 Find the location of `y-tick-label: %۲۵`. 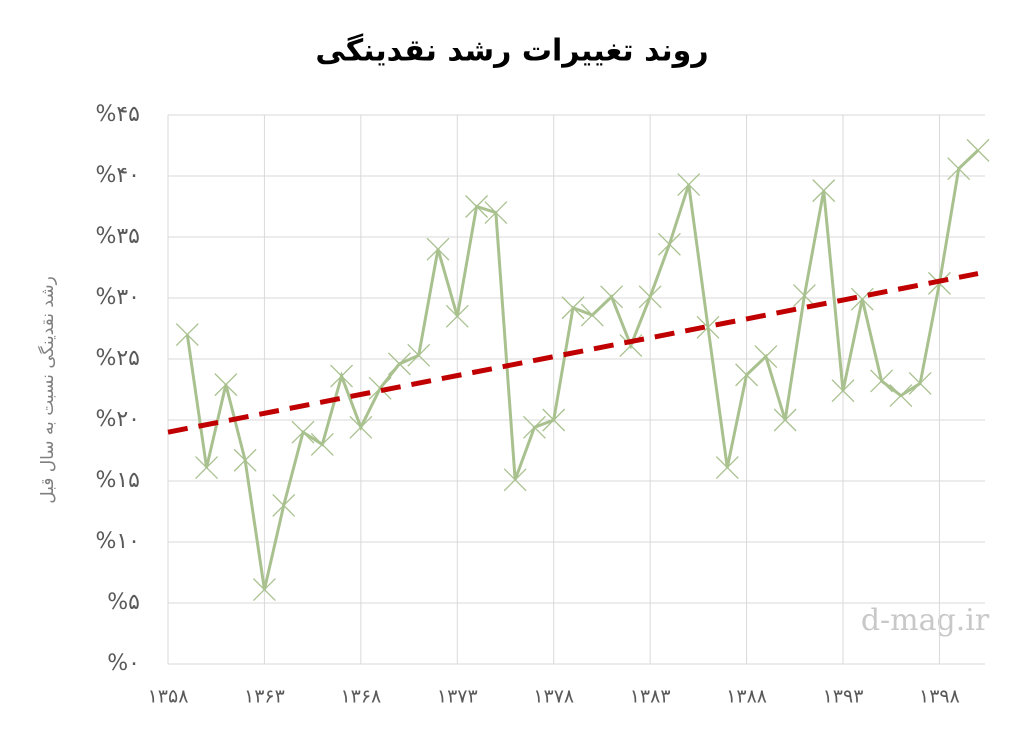

y-tick-label: %۲۵ is located at coordinates (117, 358).